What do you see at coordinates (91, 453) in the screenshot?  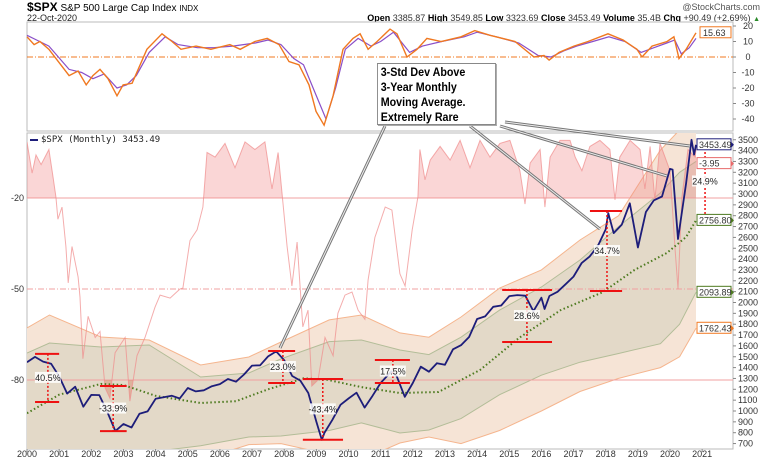 I see `x-tick-label: 2002` at bounding box center [91, 453].